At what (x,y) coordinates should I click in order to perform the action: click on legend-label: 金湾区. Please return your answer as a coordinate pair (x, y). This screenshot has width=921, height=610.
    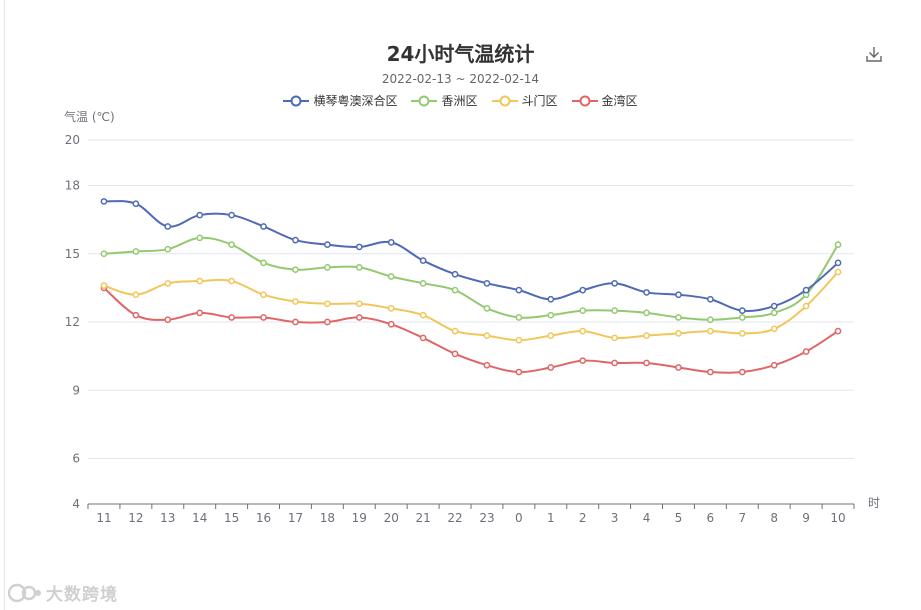
    Looking at the image, I should click on (619, 101).